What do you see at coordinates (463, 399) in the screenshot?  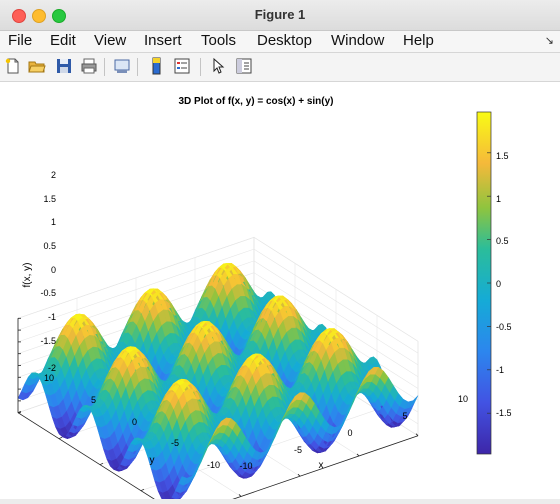 I see `x-tick-label: 10` at bounding box center [463, 399].